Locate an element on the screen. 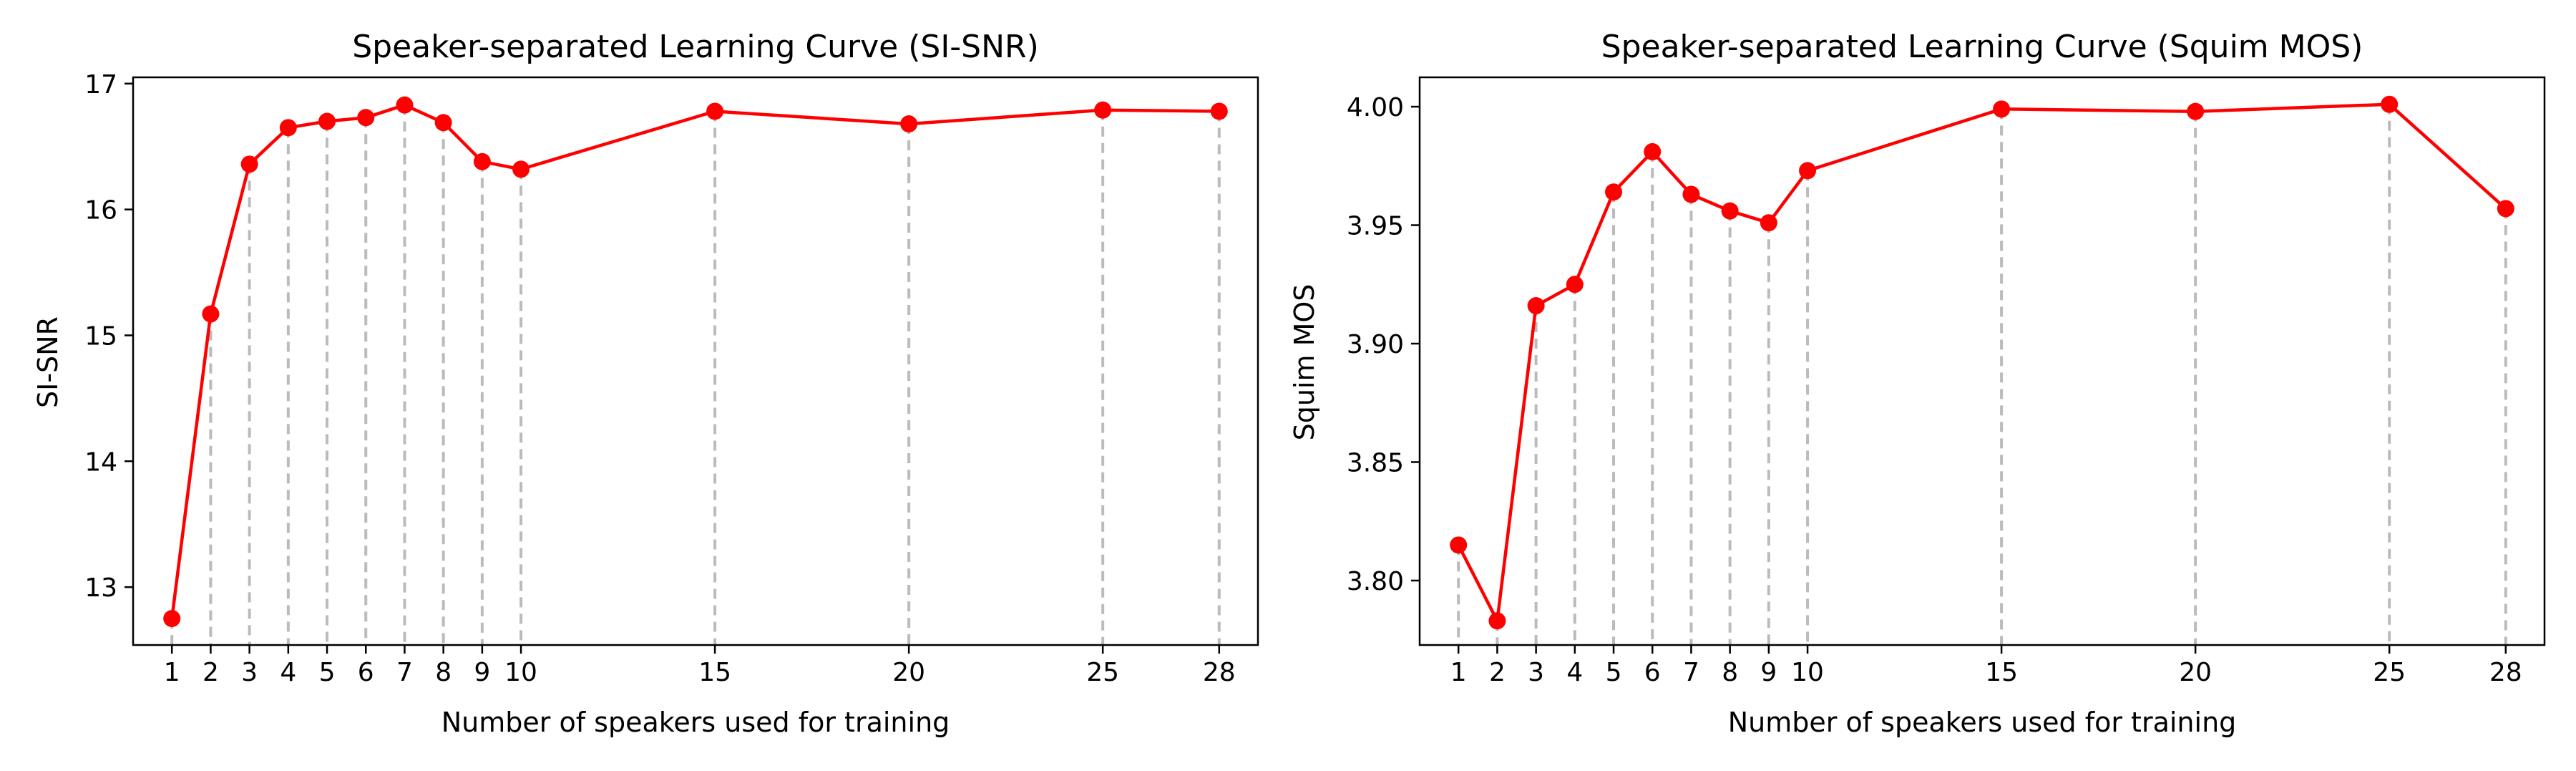 Image resolution: width=2576 pixels, height=771 pixels. y-tick-label: 3.90 is located at coordinates (1375, 344).